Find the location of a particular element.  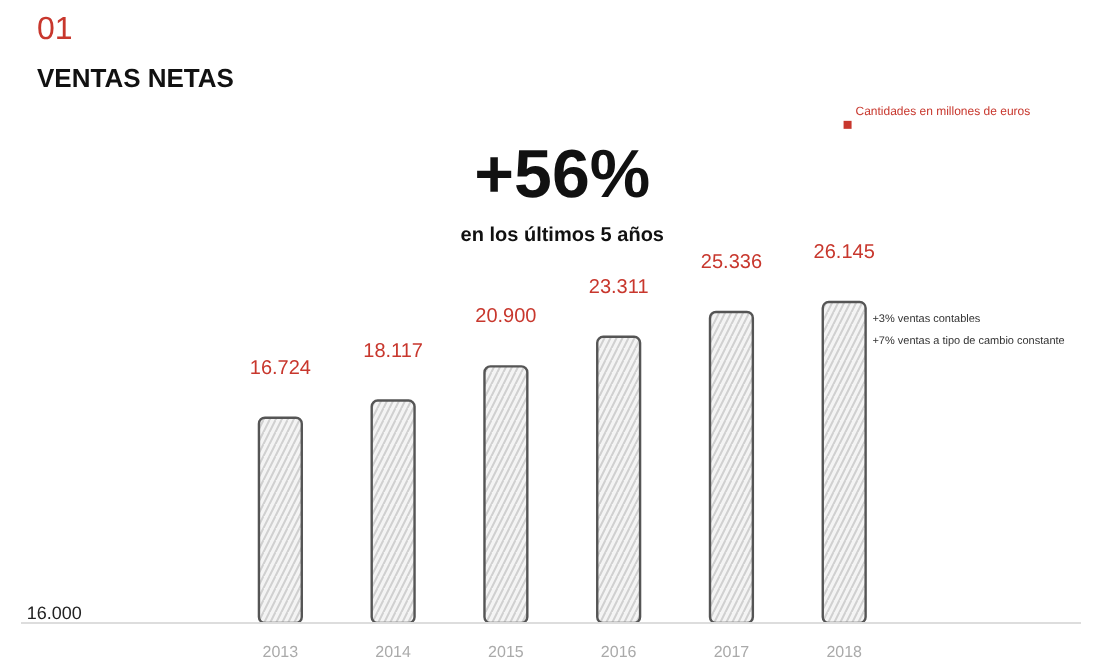

data-label: 26.145 is located at coordinates (844, 253).